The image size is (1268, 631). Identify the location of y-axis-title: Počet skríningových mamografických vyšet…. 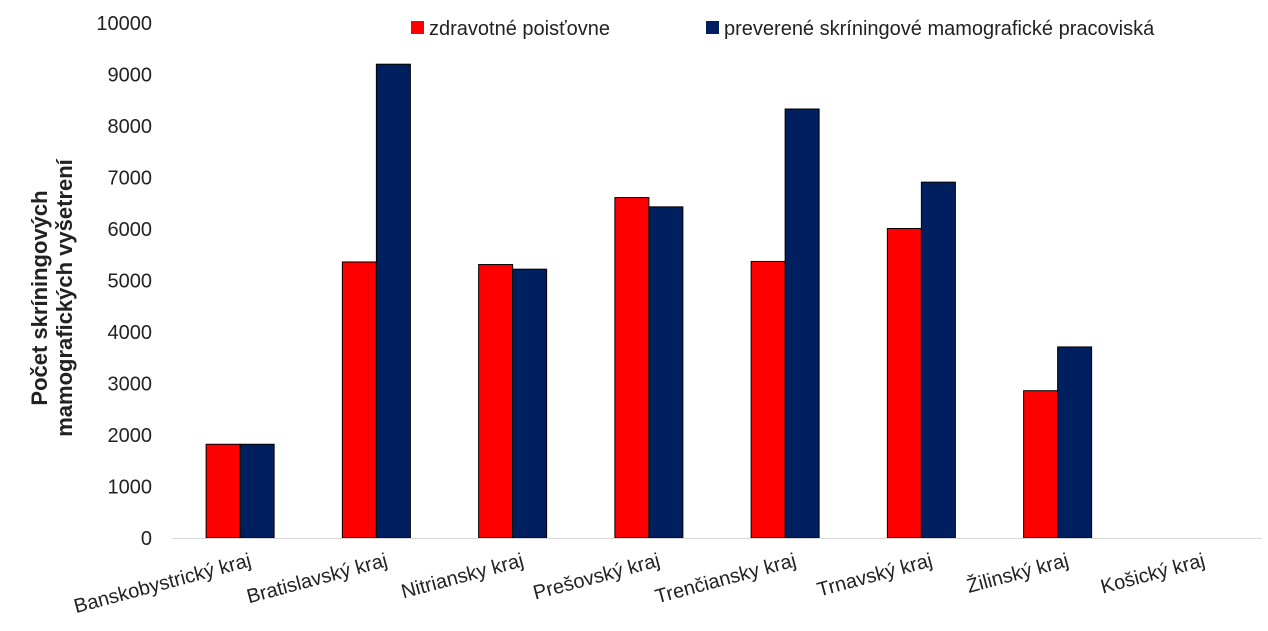
(52, 297).